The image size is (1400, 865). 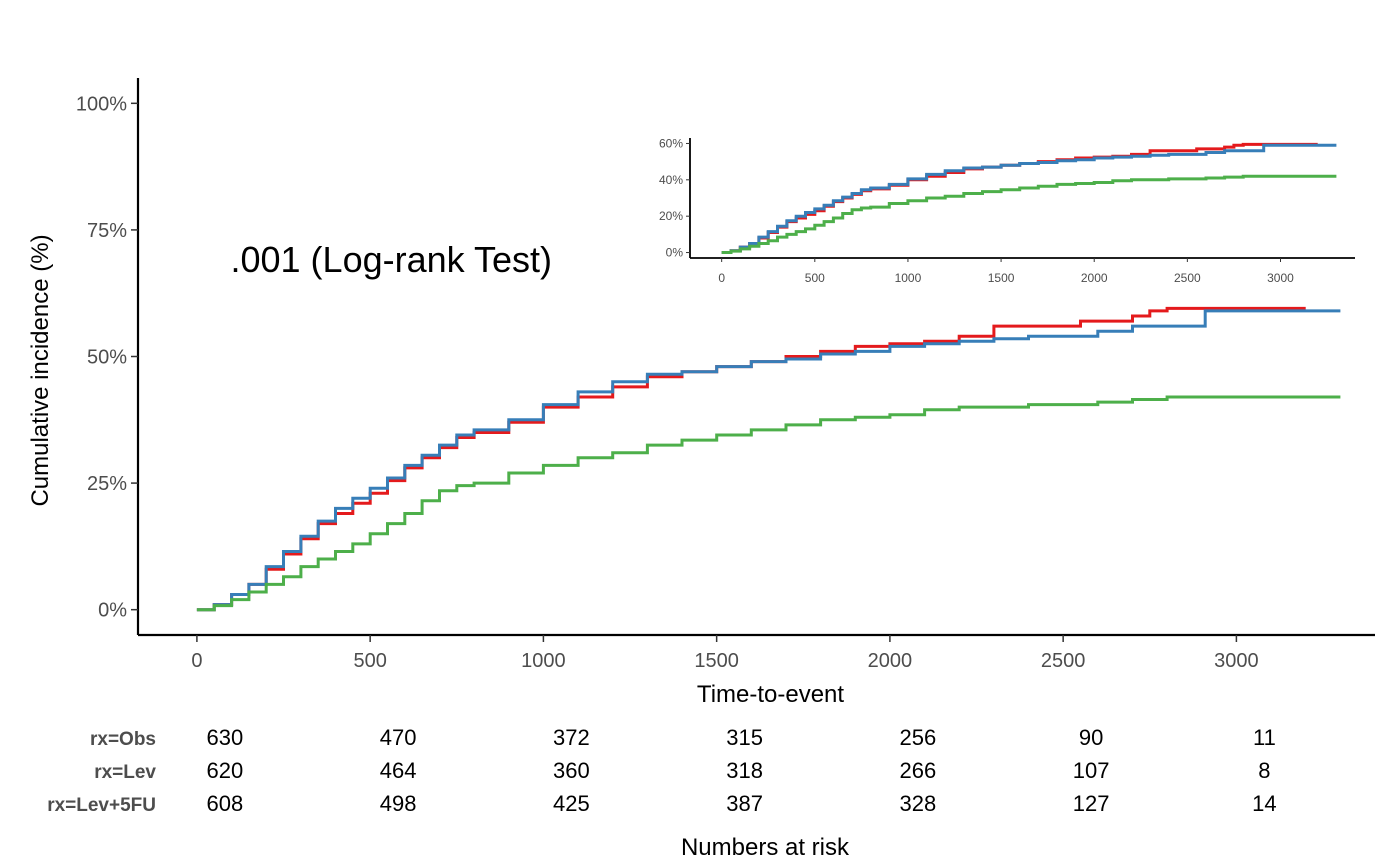 I want to click on risk-value: 266, so click(x=918, y=770).